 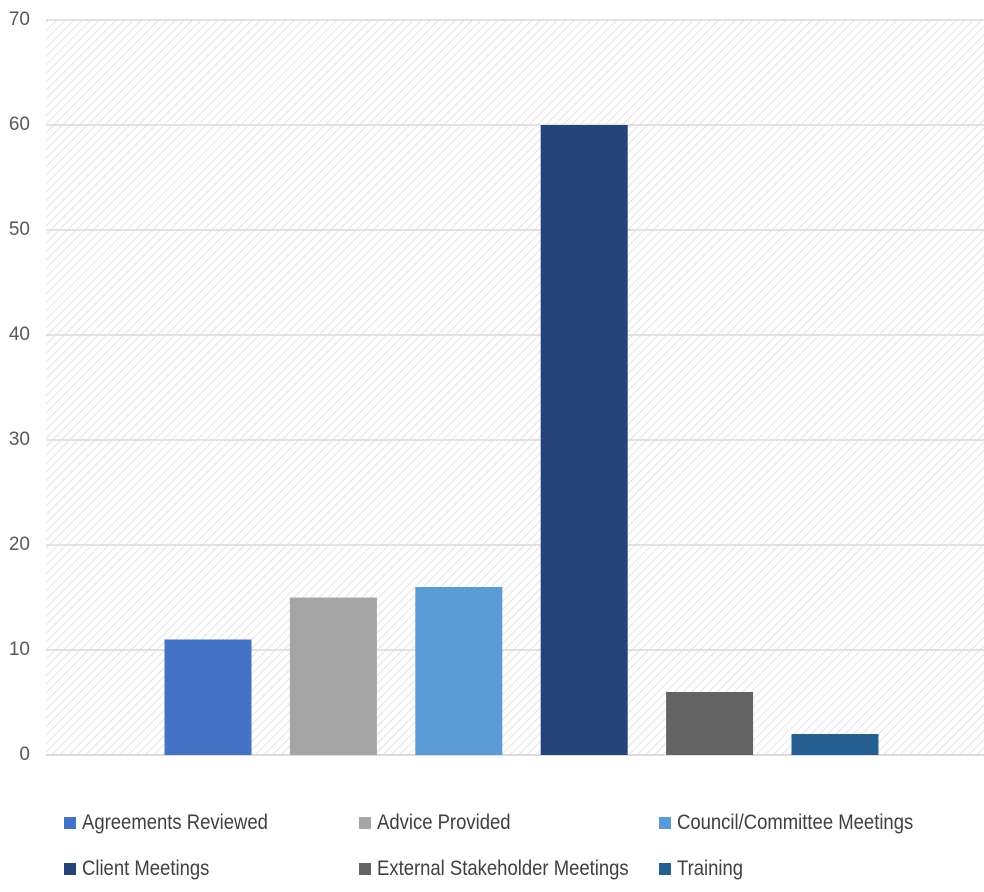 I want to click on legend-item-client-meetings: Client Meetings, so click(x=211, y=869).